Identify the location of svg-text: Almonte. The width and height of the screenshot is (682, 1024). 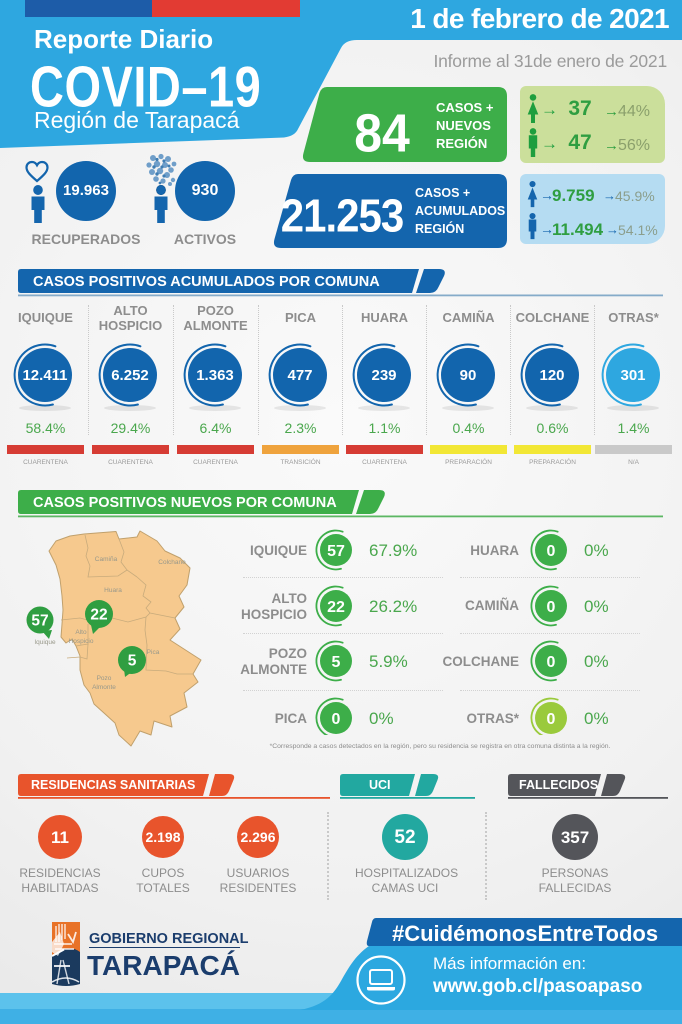
(104, 687).